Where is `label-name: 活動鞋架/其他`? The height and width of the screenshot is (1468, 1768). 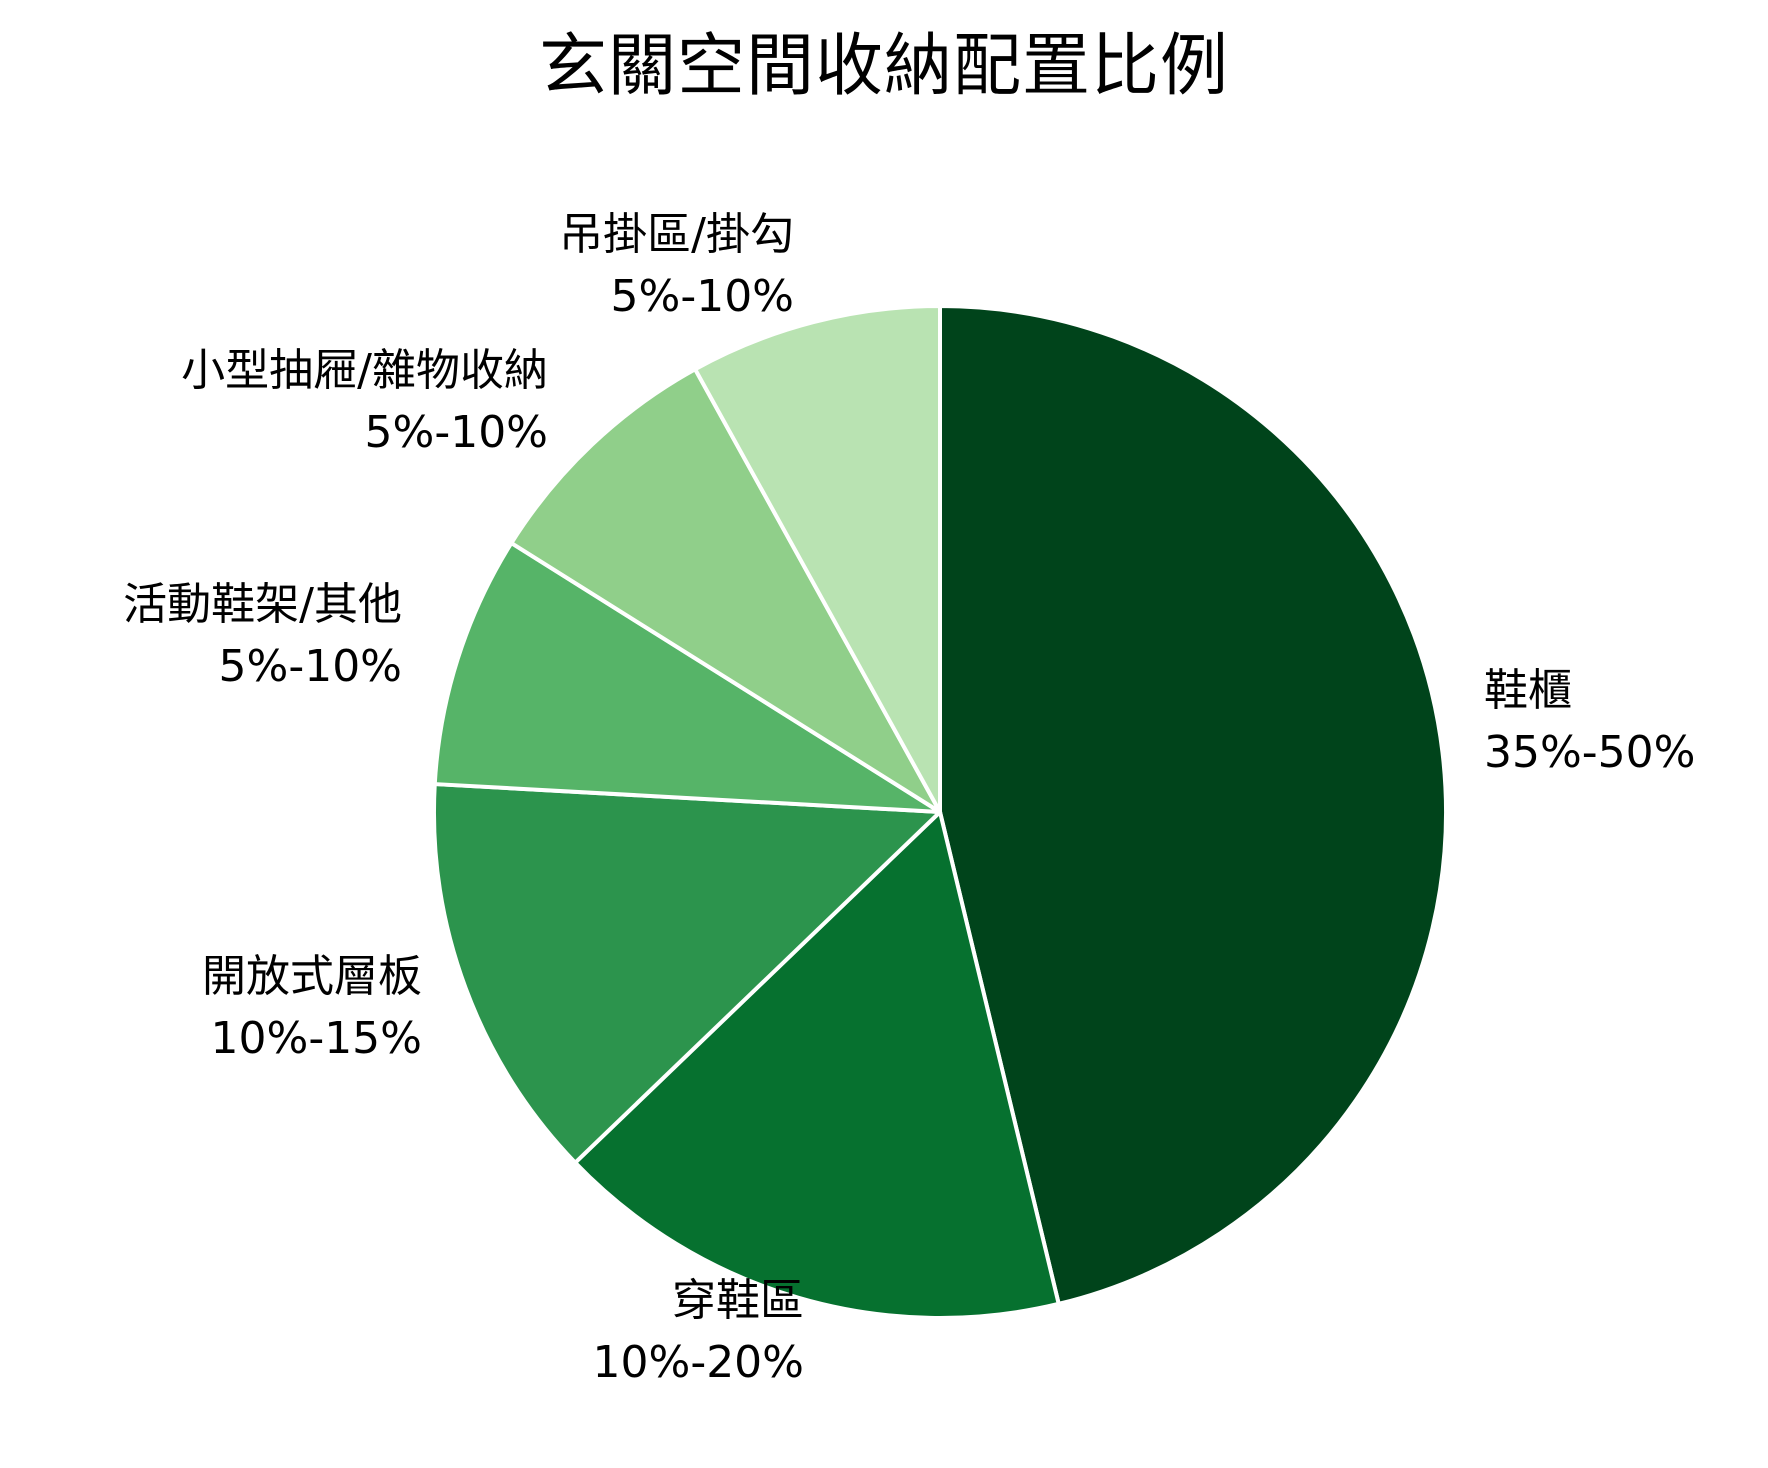 label-name: 活動鞋架/其他 is located at coordinates (262, 604).